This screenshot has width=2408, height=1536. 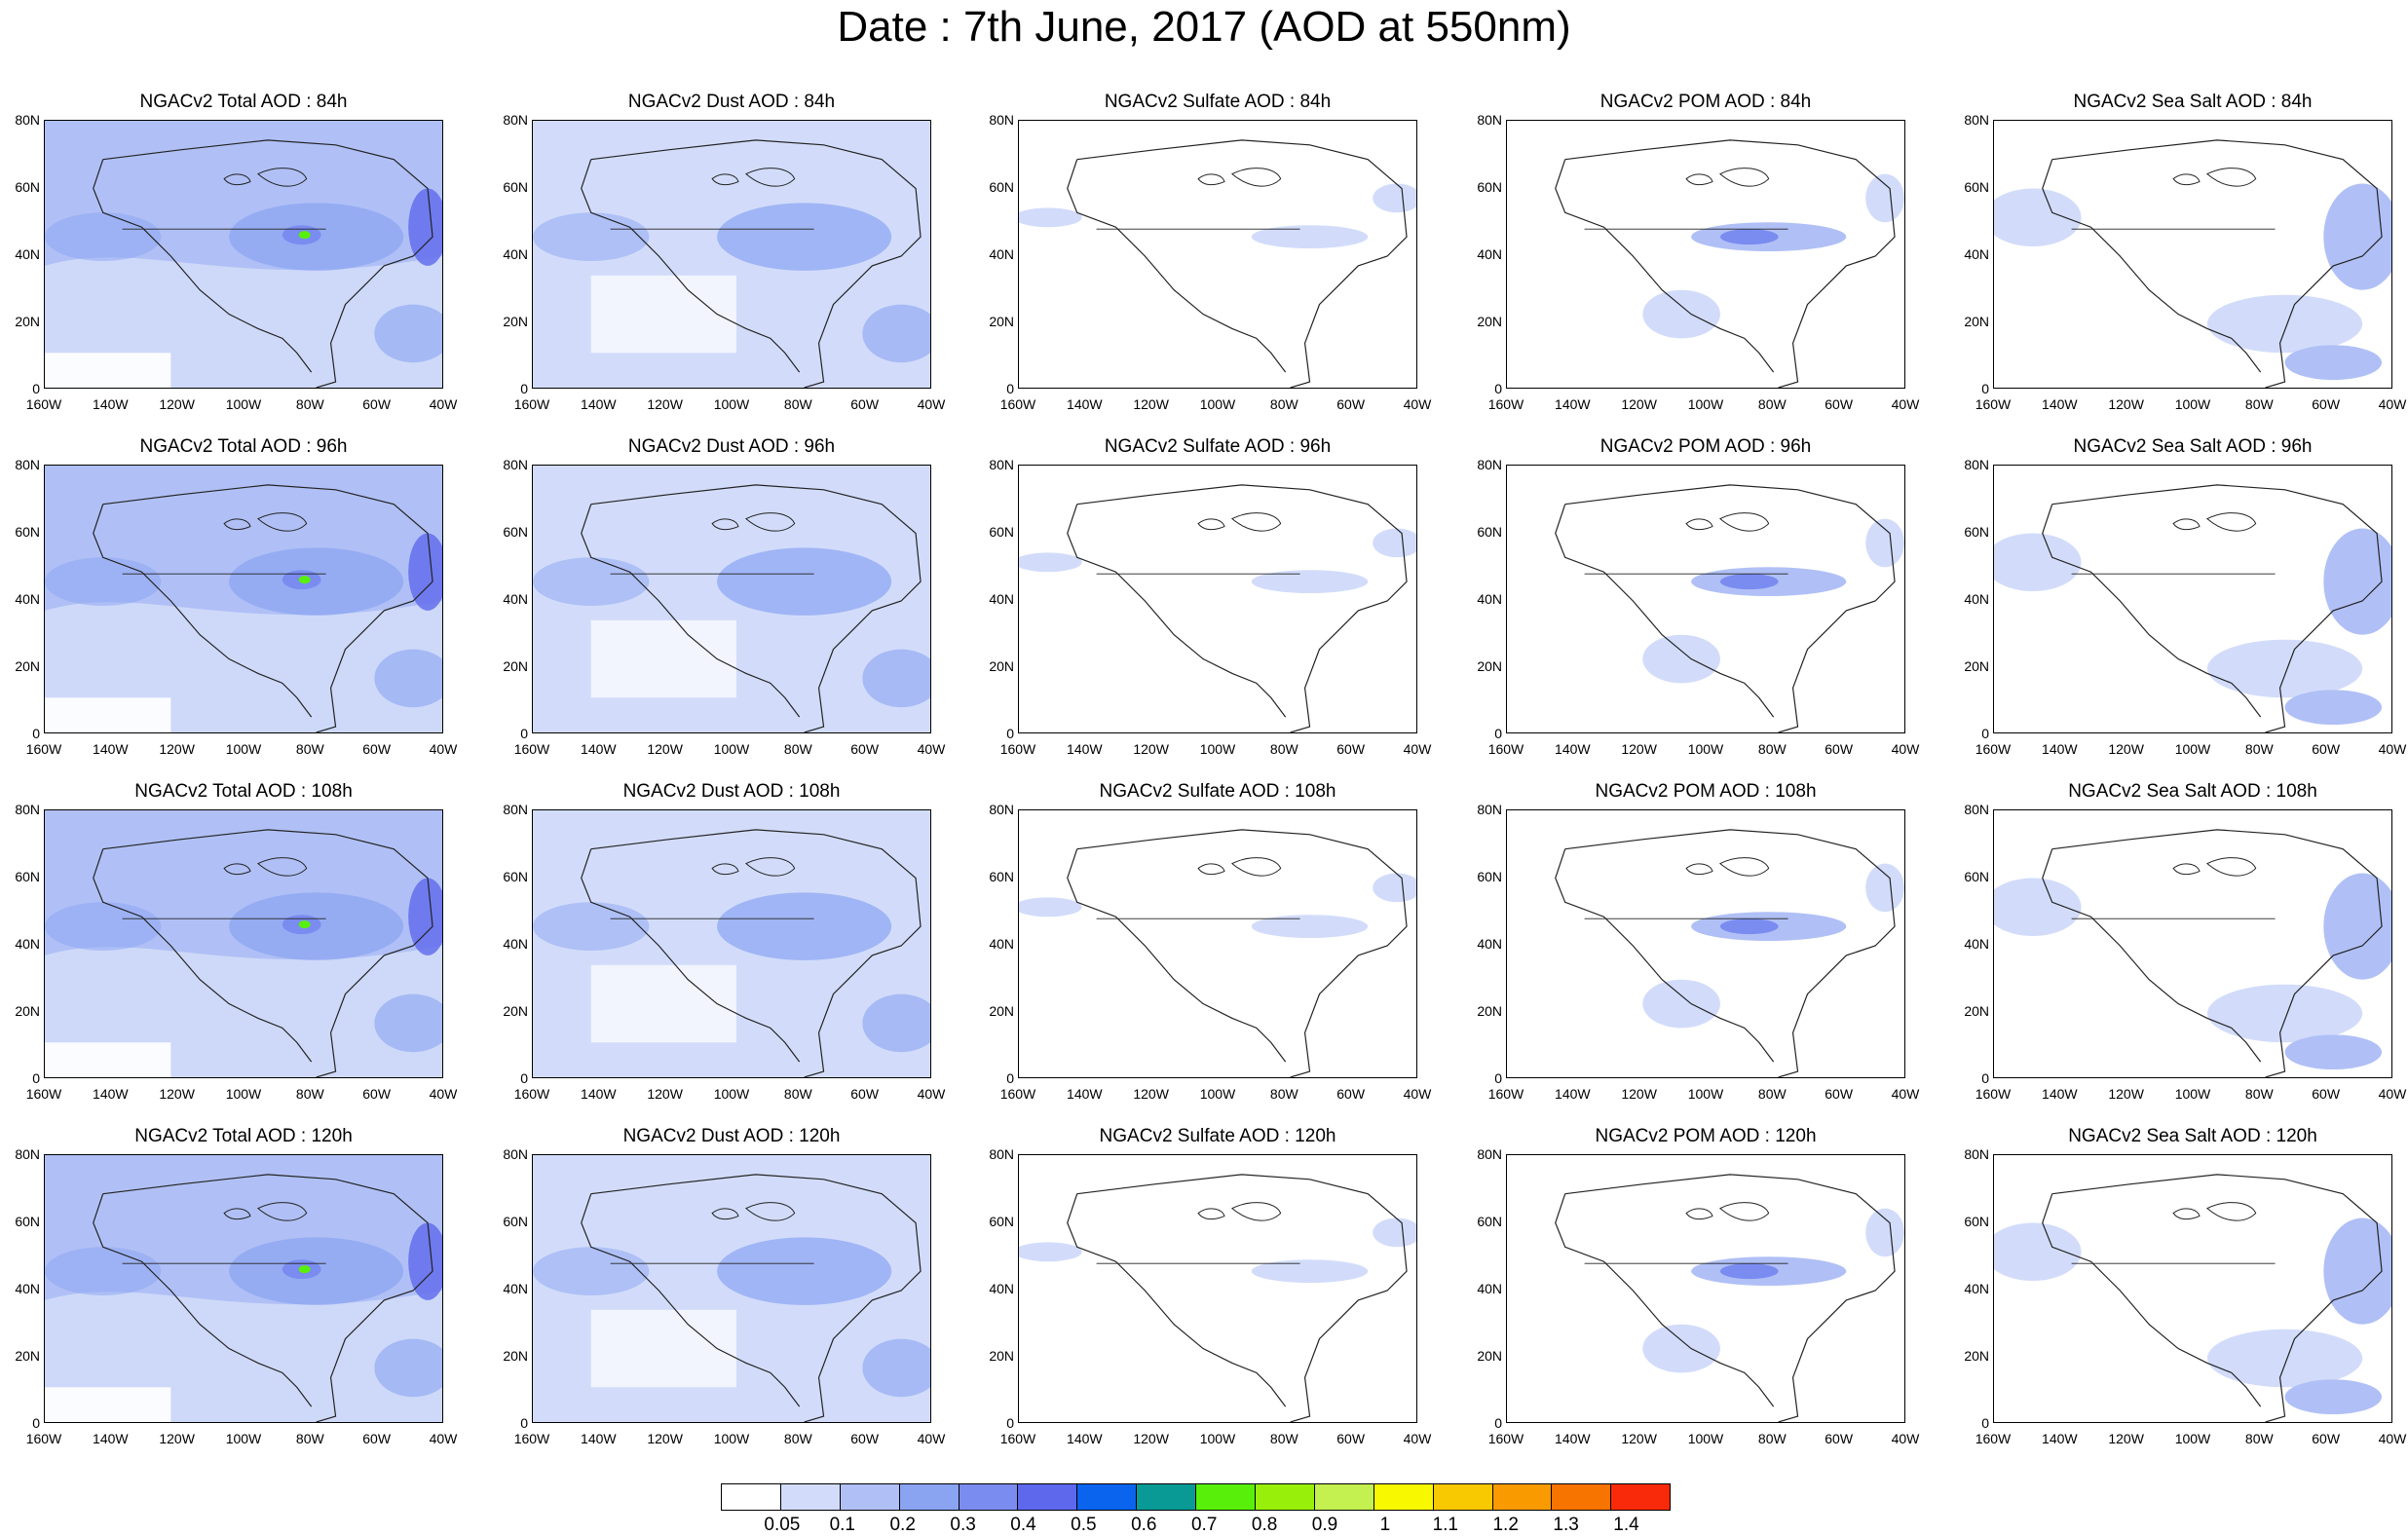 What do you see at coordinates (1626, 1525) in the screenshot?
I see `colorbar-label: 1.4` at bounding box center [1626, 1525].